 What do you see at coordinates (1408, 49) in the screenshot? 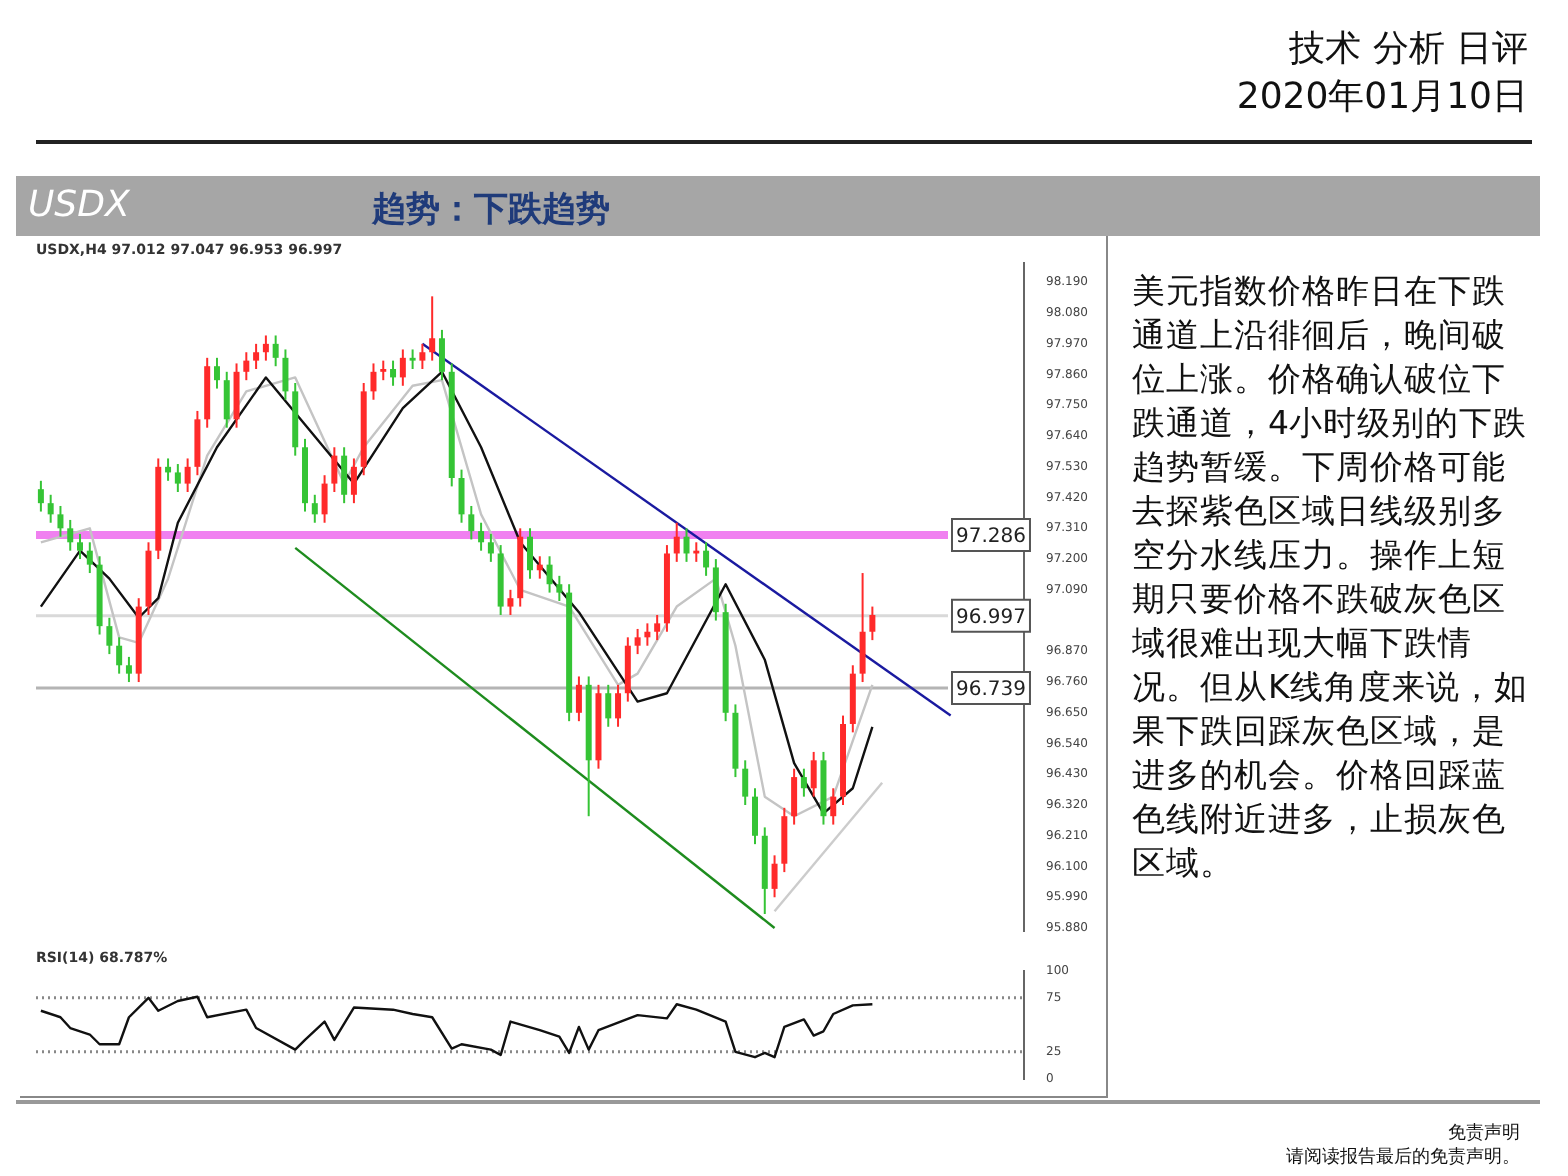
I see `text: 技术 分析 日评` at bounding box center [1408, 49].